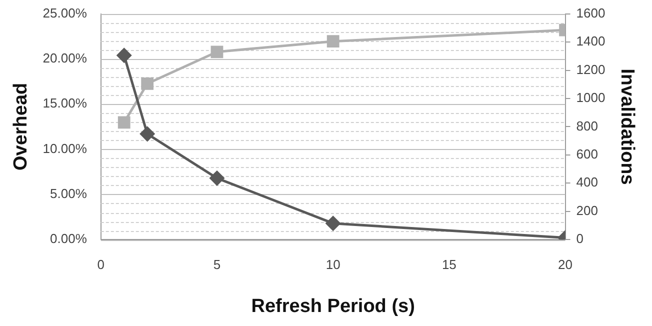 This screenshot has width=652, height=326. Describe the element at coordinates (591, 98) in the screenshot. I see `y2-tick-label: 1000` at that location.